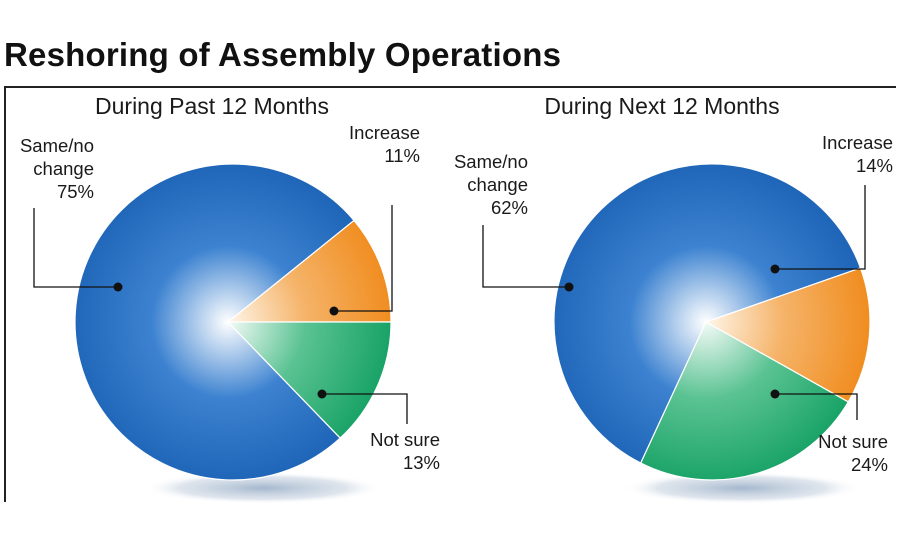  What do you see at coordinates (787, 335) in the screenshot?
I see `pie-slice-next-increase` at bounding box center [787, 335].